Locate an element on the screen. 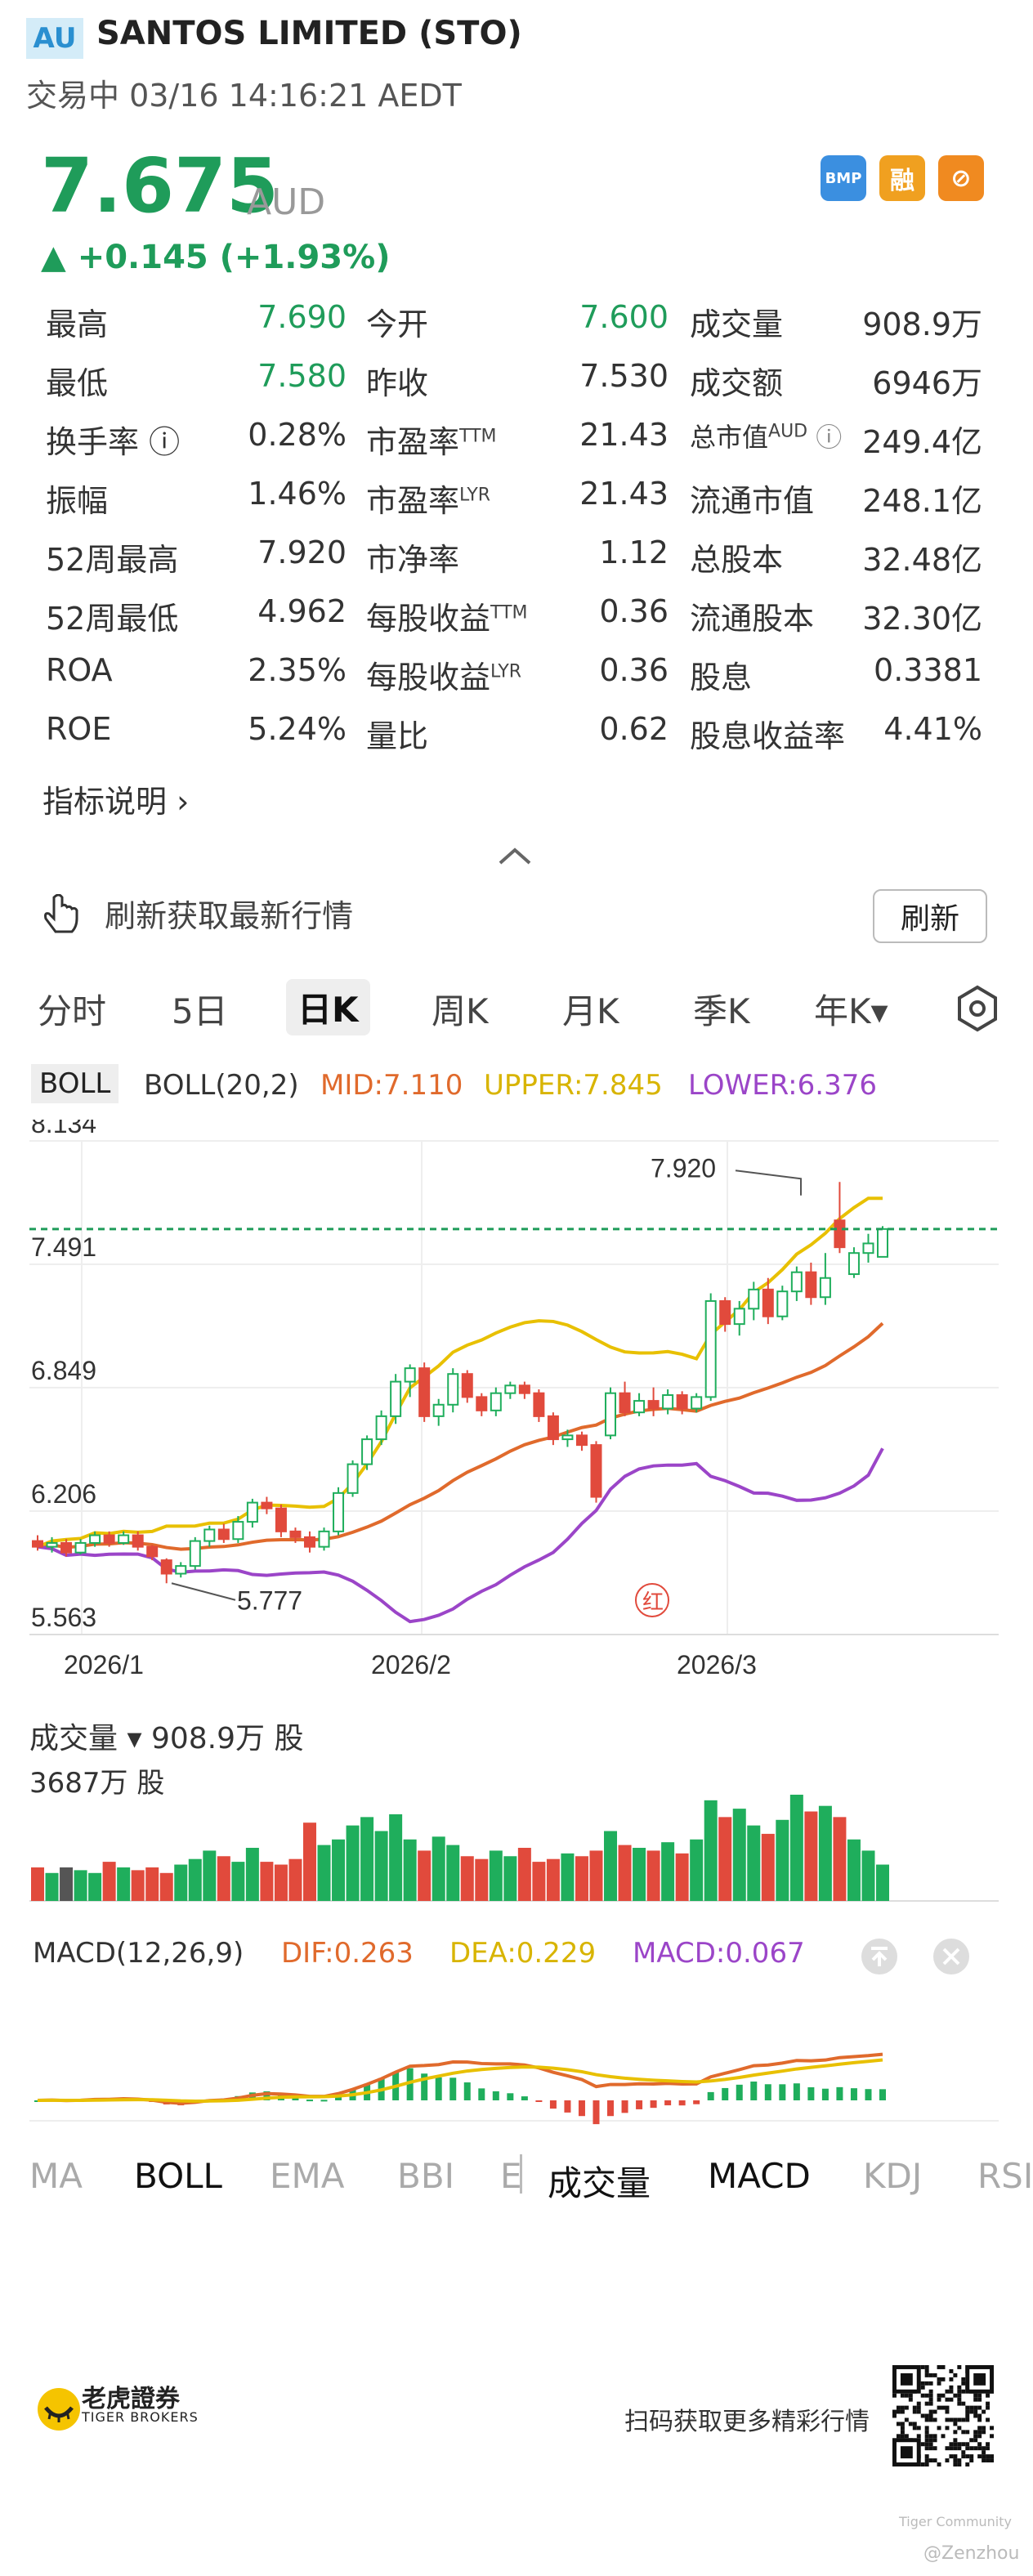 The width and height of the screenshot is (1033, 2576). stat-label: 最低 is located at coordinates (78, 383).